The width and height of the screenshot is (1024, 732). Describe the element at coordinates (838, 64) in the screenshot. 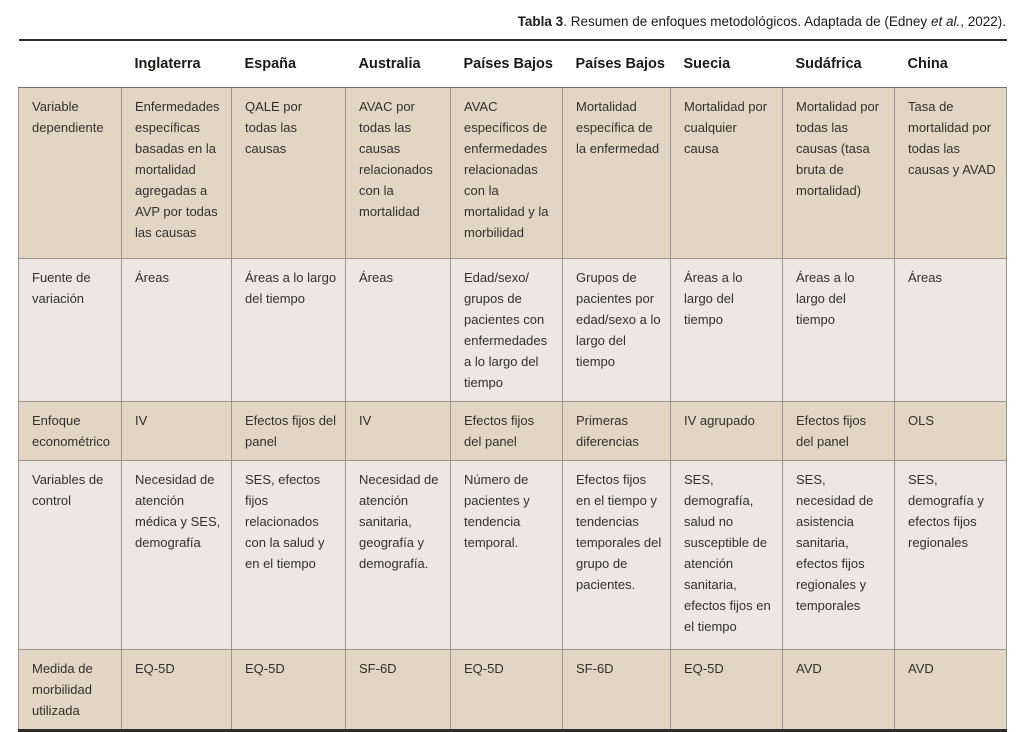

I see `column-header: Sudáfrica` at that location.